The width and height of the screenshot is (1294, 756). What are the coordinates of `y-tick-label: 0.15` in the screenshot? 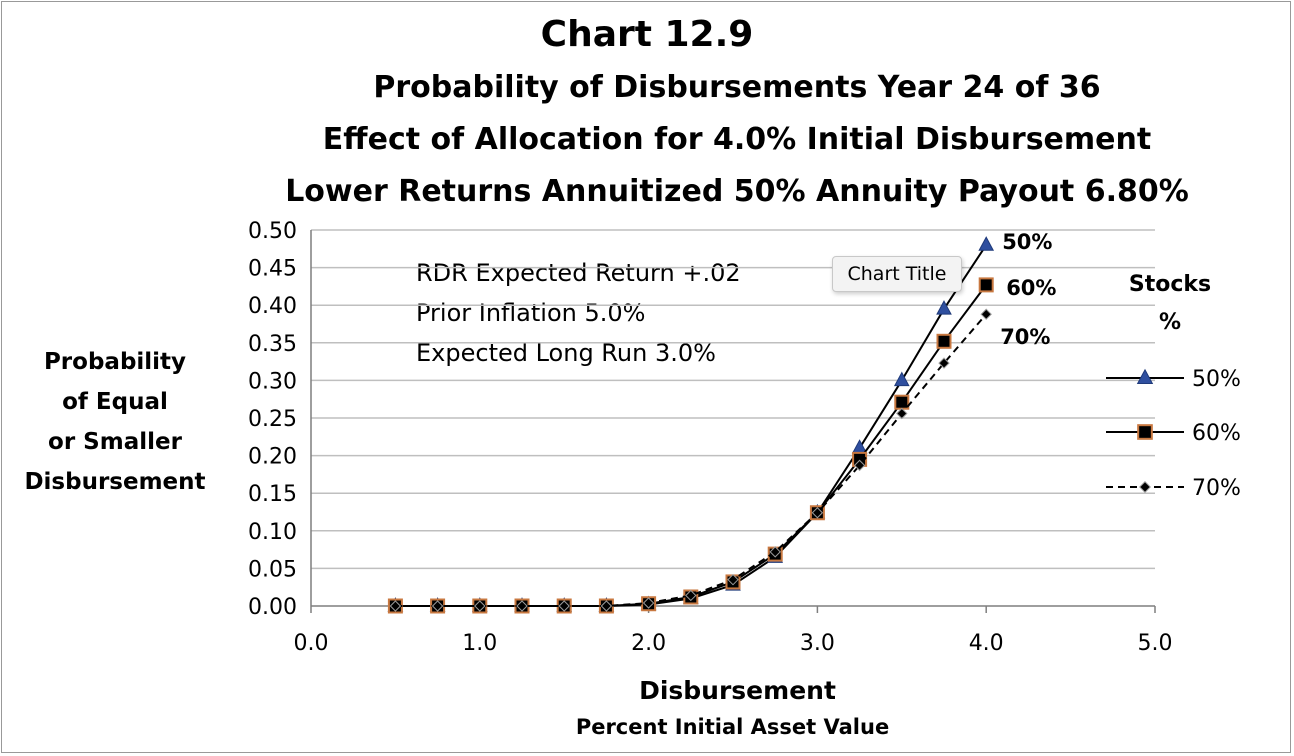 It's located at (272, 494).